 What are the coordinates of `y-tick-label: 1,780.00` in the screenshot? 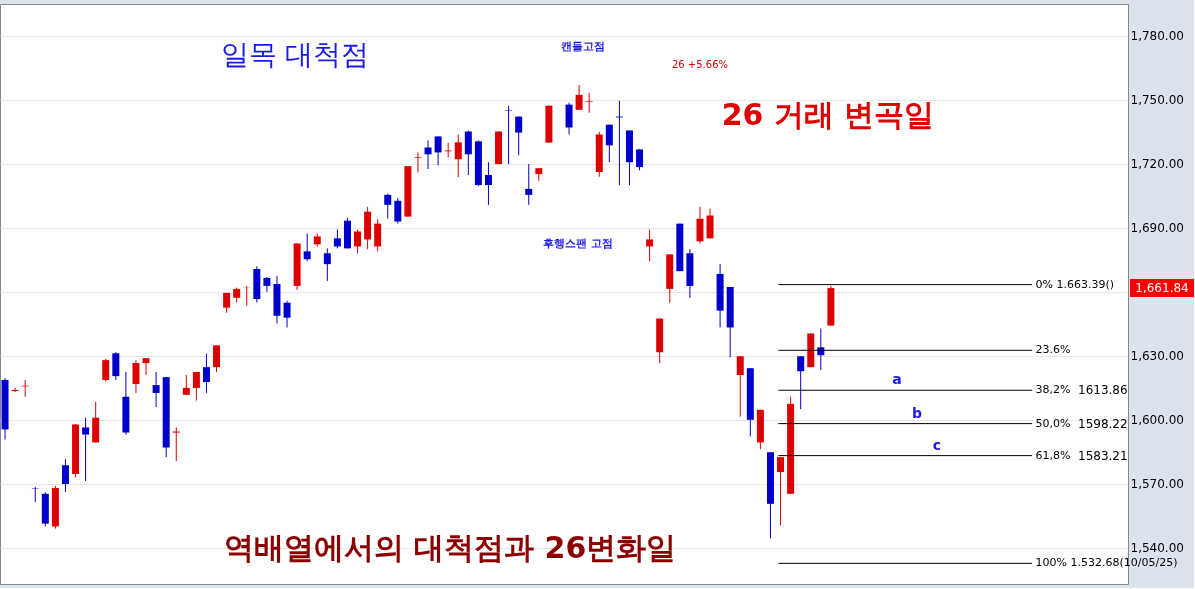 It's located at (1157, 36).